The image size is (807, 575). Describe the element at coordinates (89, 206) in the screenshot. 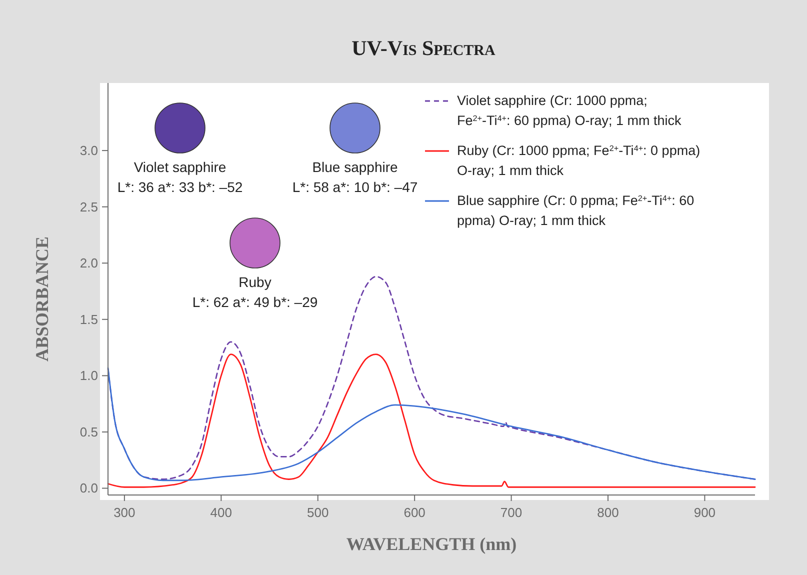

I see `y-tick-label: 2.5` at that location.